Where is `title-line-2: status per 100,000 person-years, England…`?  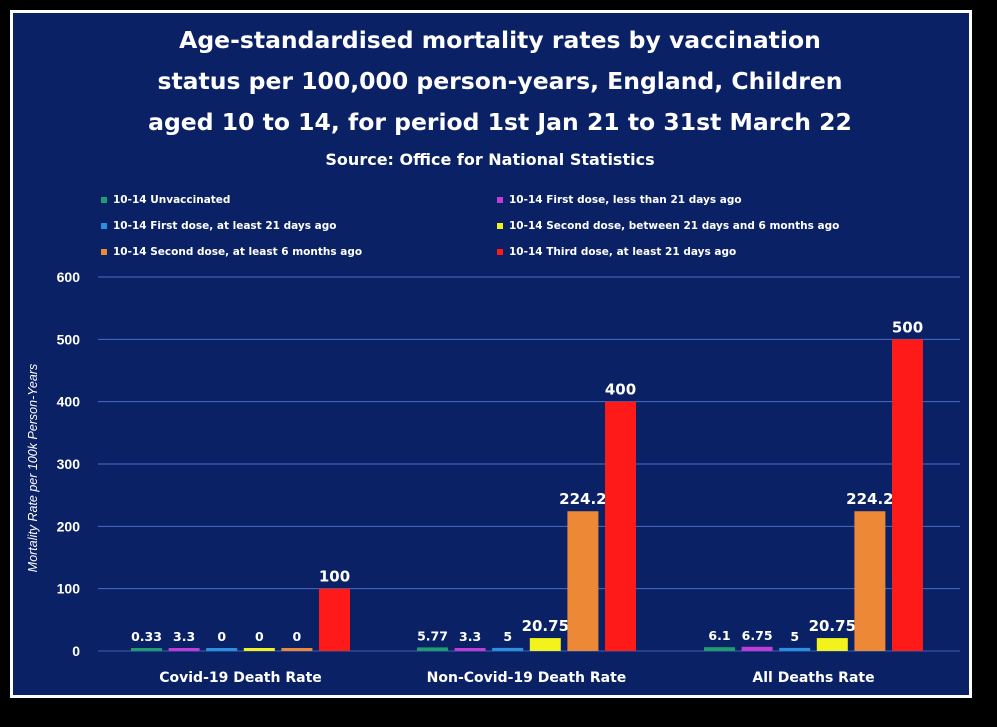 title-line-2: status per 100,000 person-years, England… is located at coordinates (500, 81).